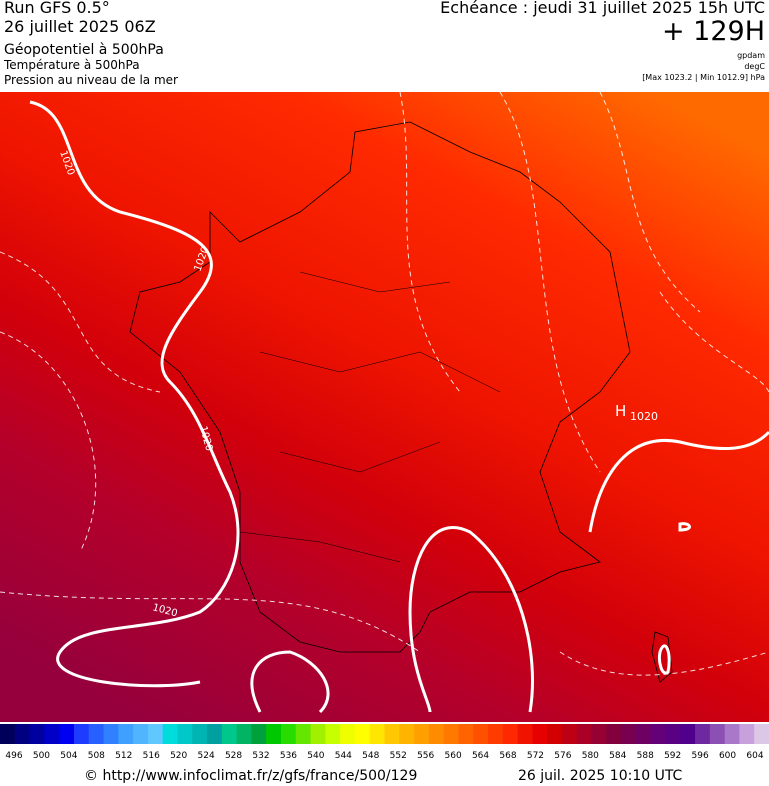 This screenshot has width=769, height=786. Describe the element at coordinates (398, 756) in the screenshot. I see `colorbar-label: 552` at that location.